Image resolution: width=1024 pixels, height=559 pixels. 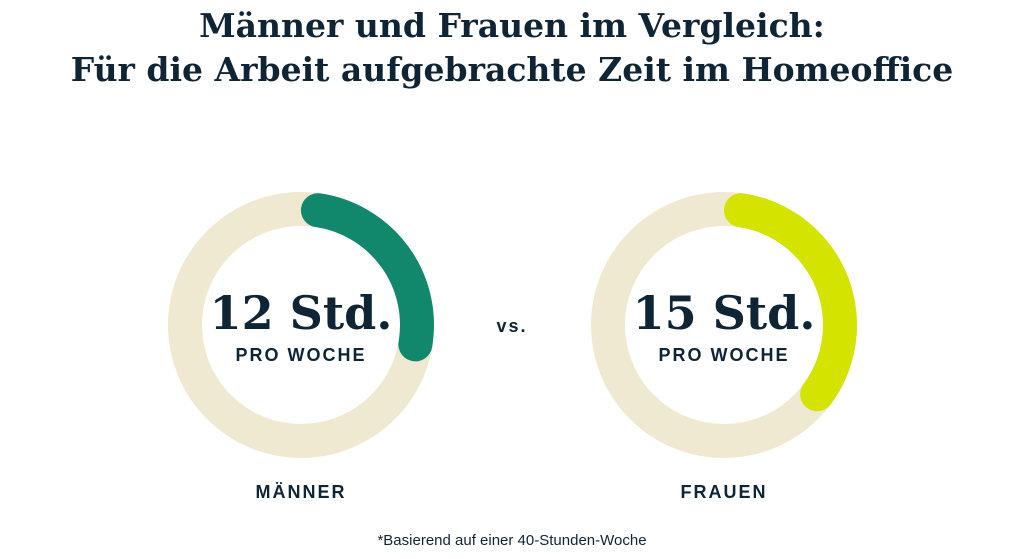 What do you see at coordinates (511, 326) in the screenshot?
I see `vs-separator: vs.` at bounding box center [511, 326].